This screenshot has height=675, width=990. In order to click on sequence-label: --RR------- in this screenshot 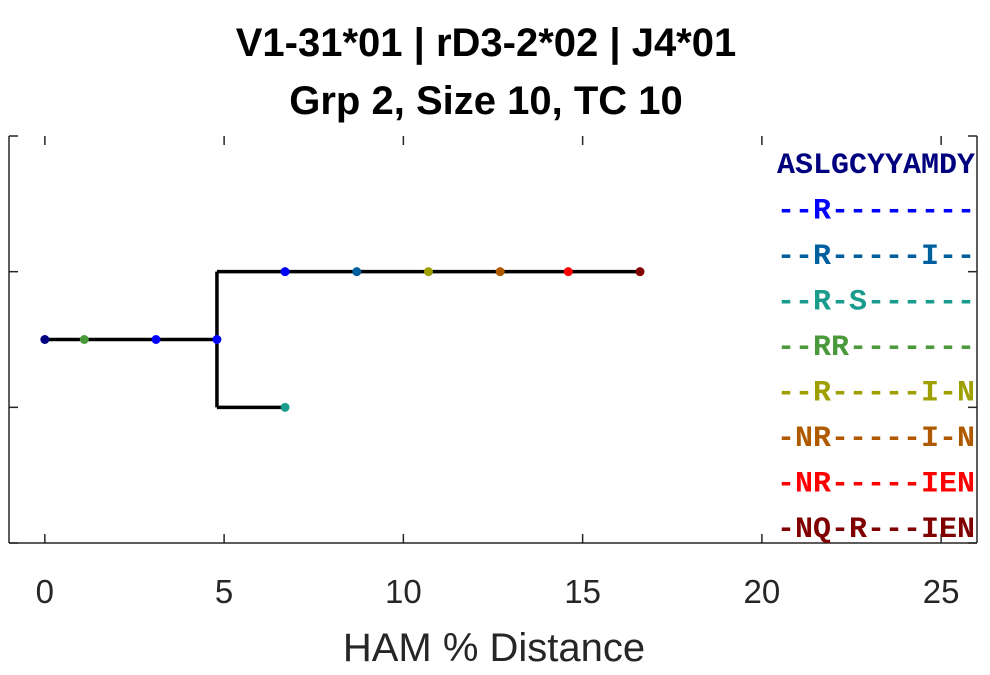, I will do `click(876, 348)`.